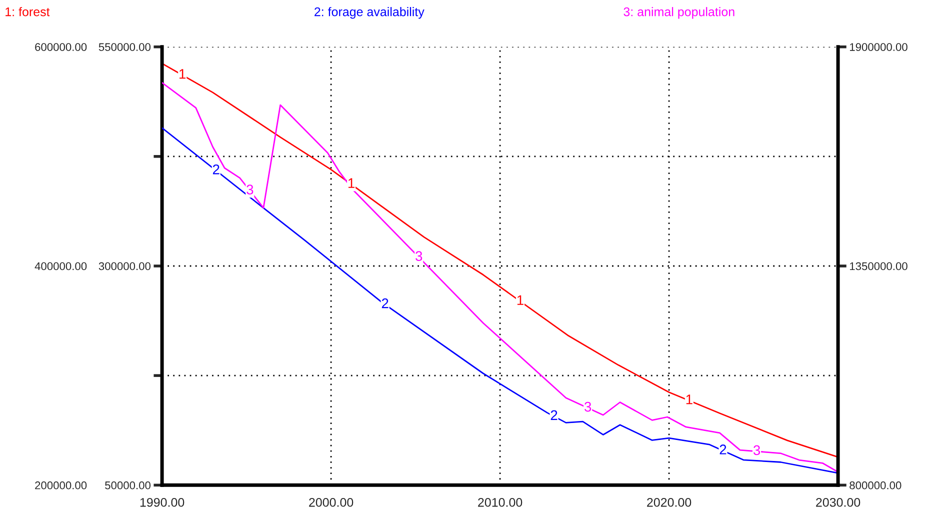 Image resolution: width=926 pixels, height=515 pixels. What do you see at coordinates (28, 11) in the screenshot?
I see `text: 1: forest` at bounding box center [28, 11].